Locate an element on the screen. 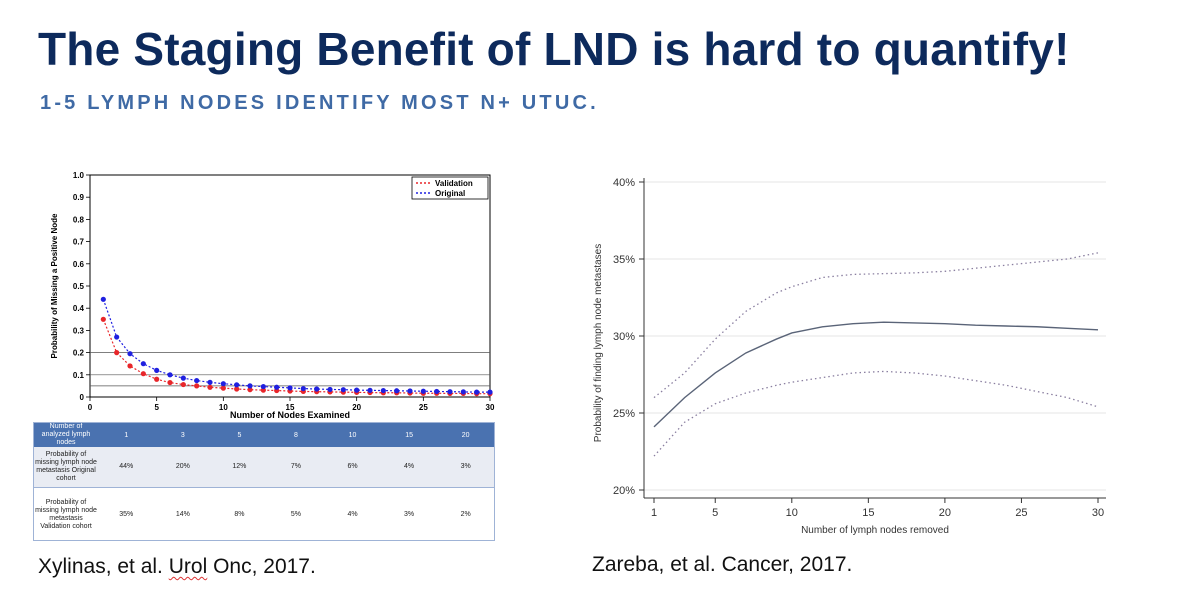 The width and height of the screenshot is (1200, 612). series-line-original is located at coordinates (296, 346).